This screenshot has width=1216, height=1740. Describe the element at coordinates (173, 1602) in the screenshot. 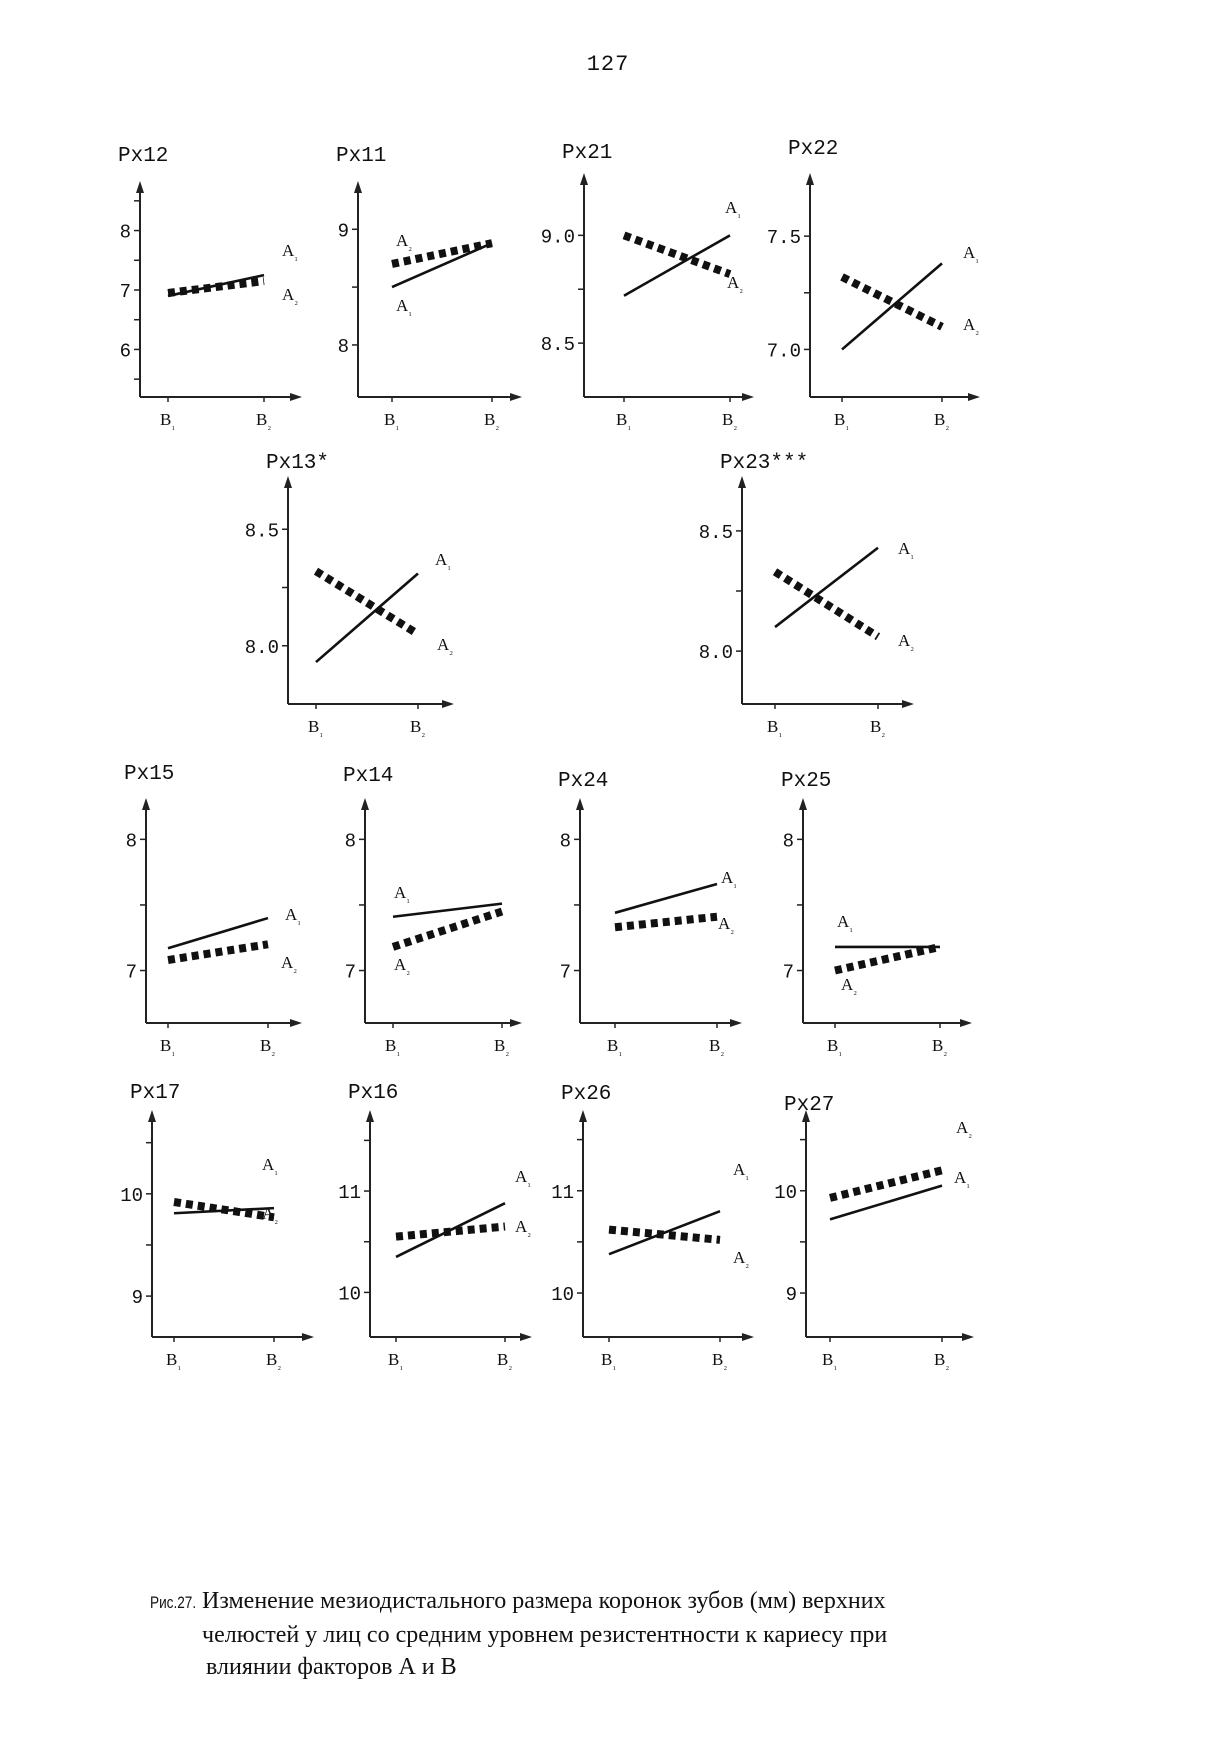

I see `figure-label: Рис.27.` at that location.